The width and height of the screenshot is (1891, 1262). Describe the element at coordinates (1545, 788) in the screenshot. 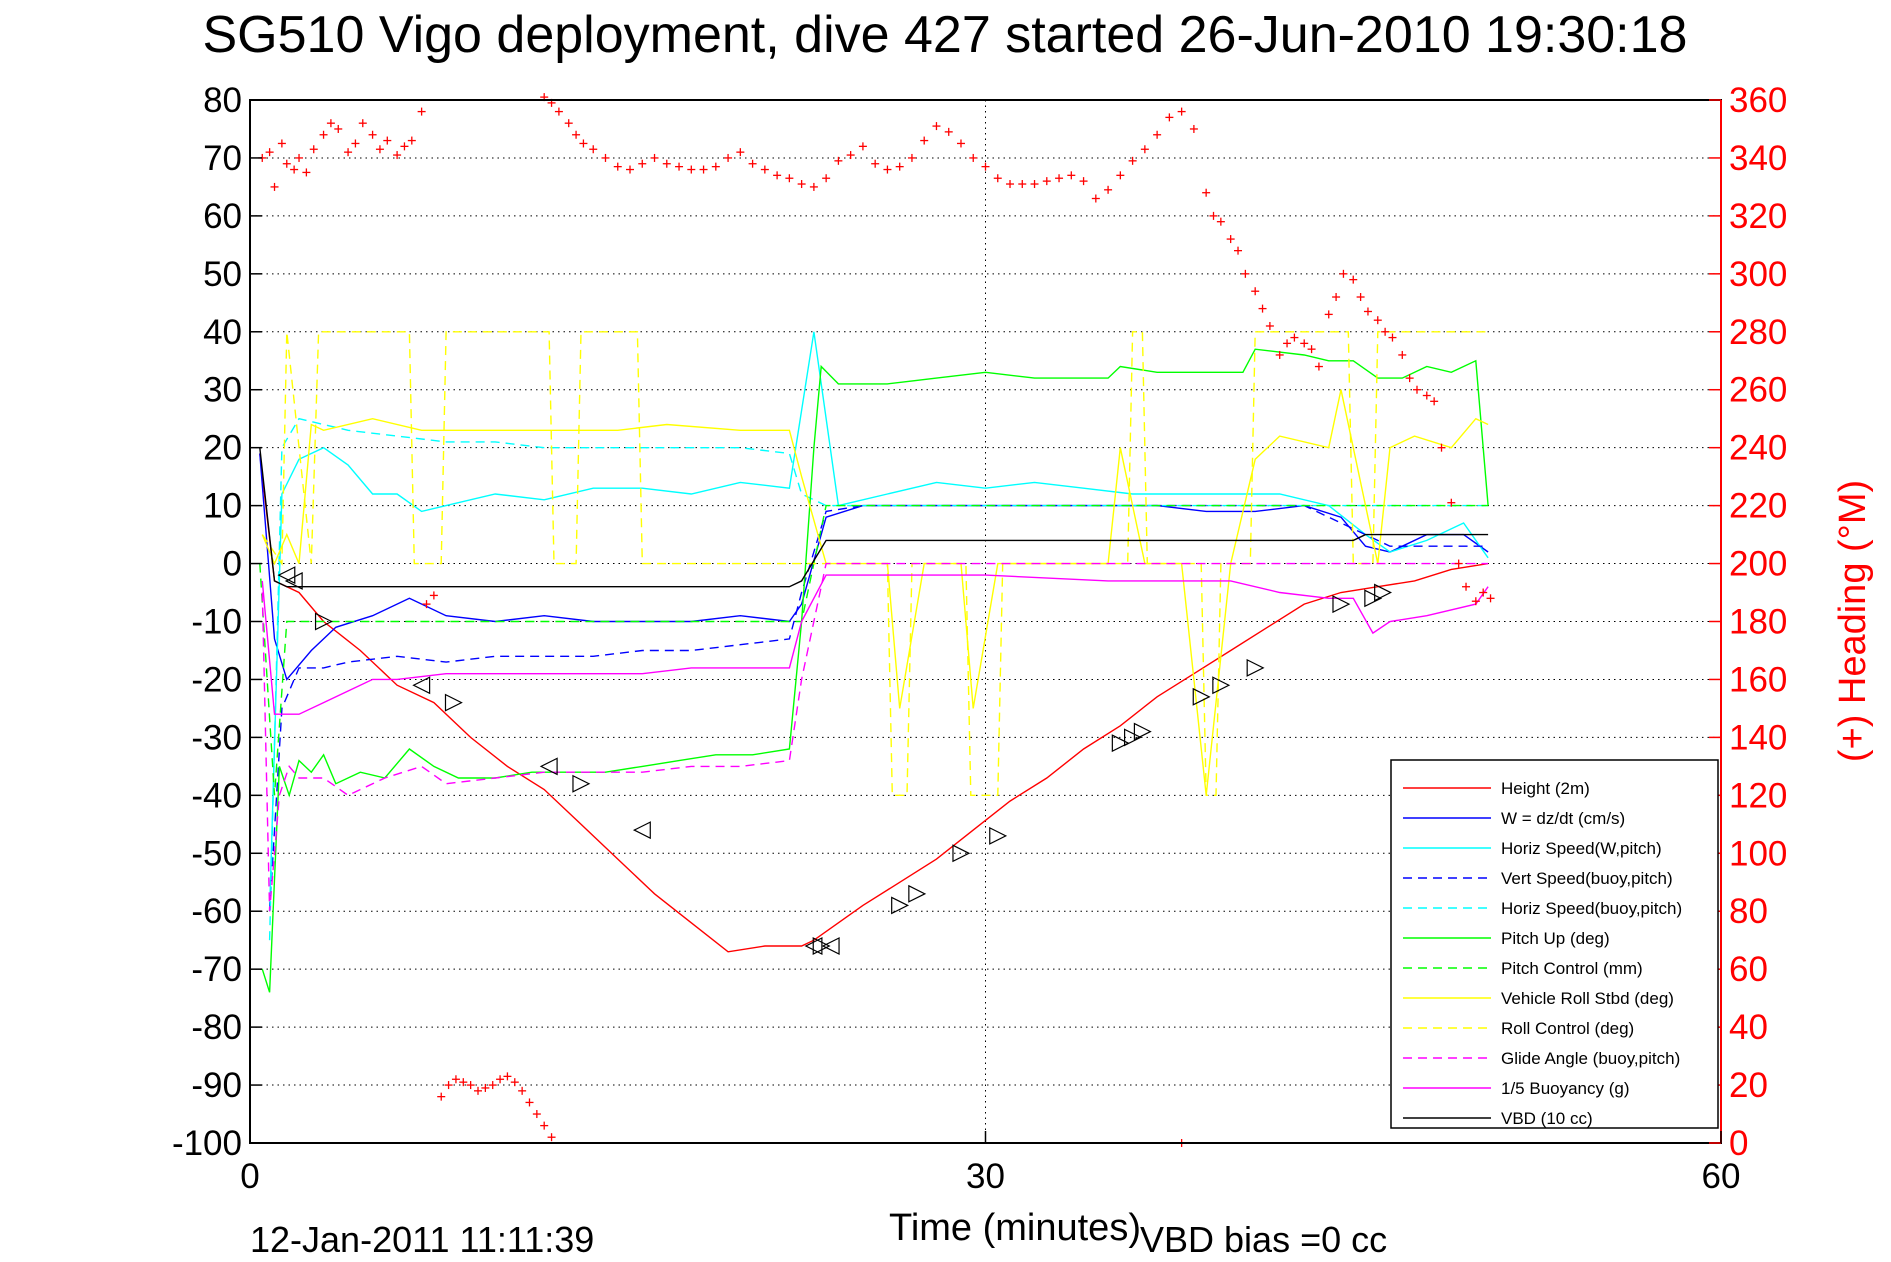

I see `legend-label: Height (2m)` at that location.